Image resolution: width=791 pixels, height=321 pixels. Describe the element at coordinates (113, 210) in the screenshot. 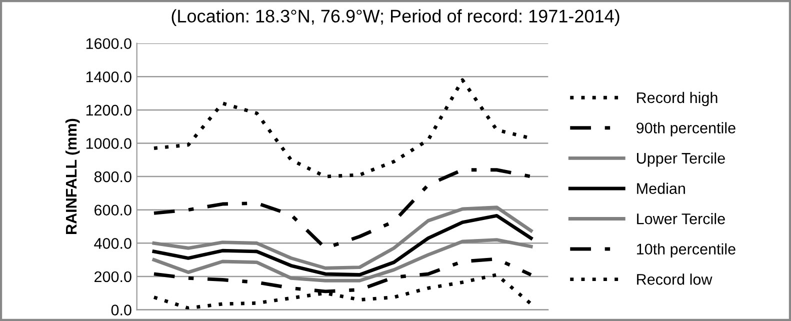

I see `y-tick-label: 600.0` at that location.